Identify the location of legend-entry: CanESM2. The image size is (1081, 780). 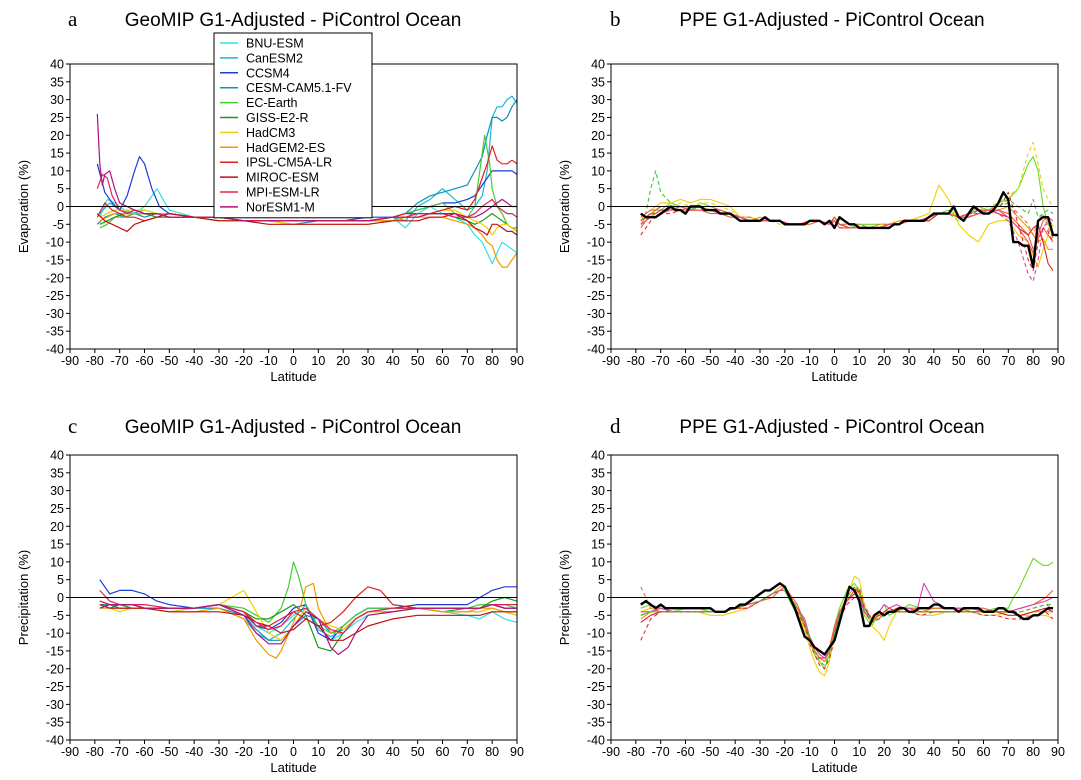
(274, 58).